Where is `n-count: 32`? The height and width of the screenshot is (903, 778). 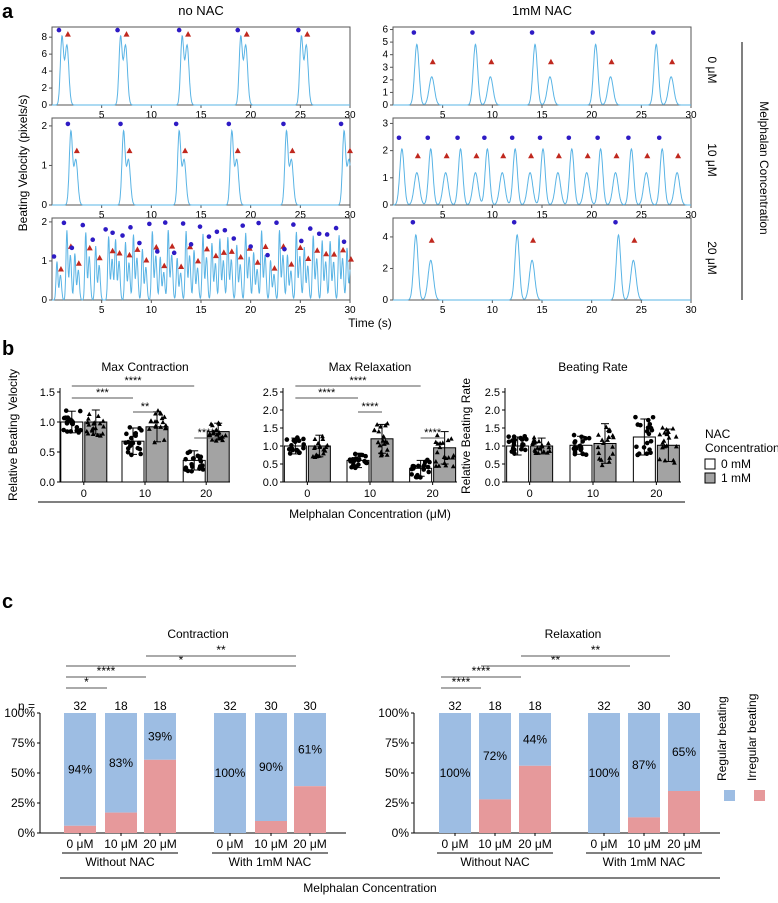
n-count: 32 is located at coordinates (80, 706).